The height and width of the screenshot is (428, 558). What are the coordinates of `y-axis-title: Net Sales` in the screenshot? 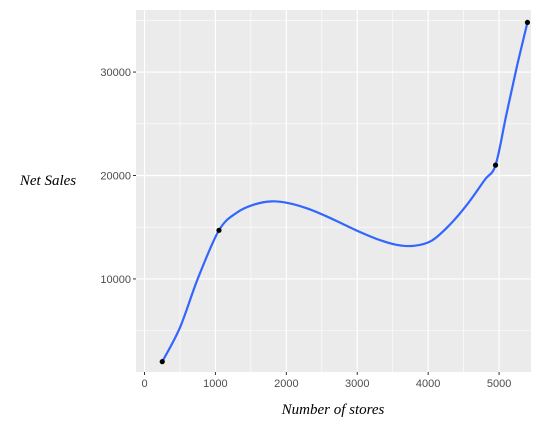 It's located at (47, 181).